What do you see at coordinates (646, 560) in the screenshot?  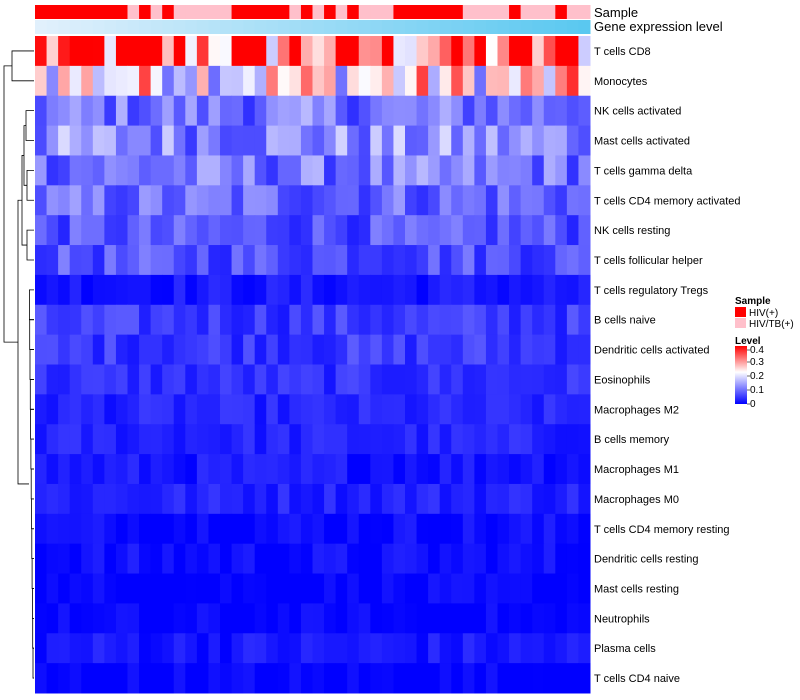 I see `row-label: Dendritic cells resting` at bounding box center [646, 560].